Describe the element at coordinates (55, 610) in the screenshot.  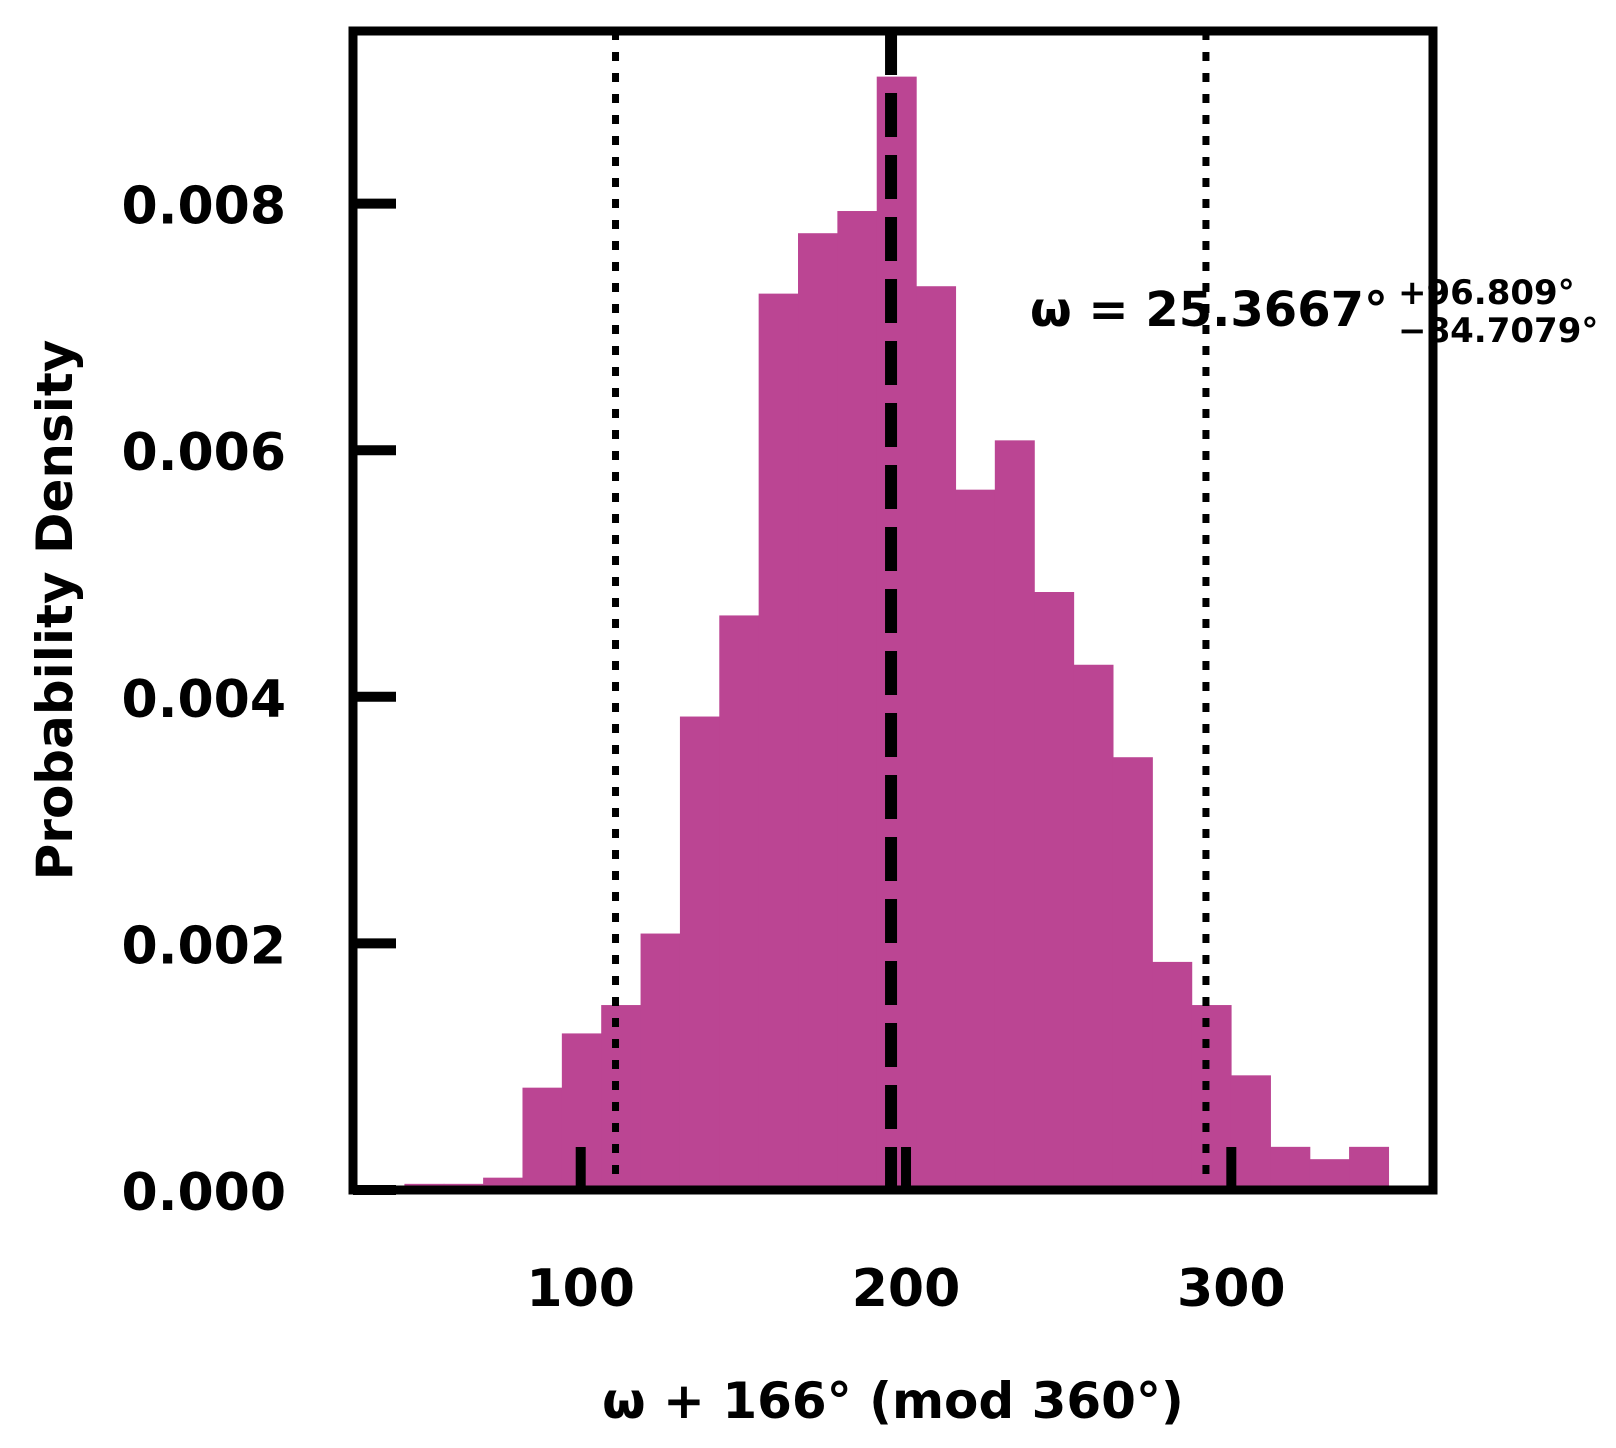
I see `y-axis-title: Probability Density` at that location.